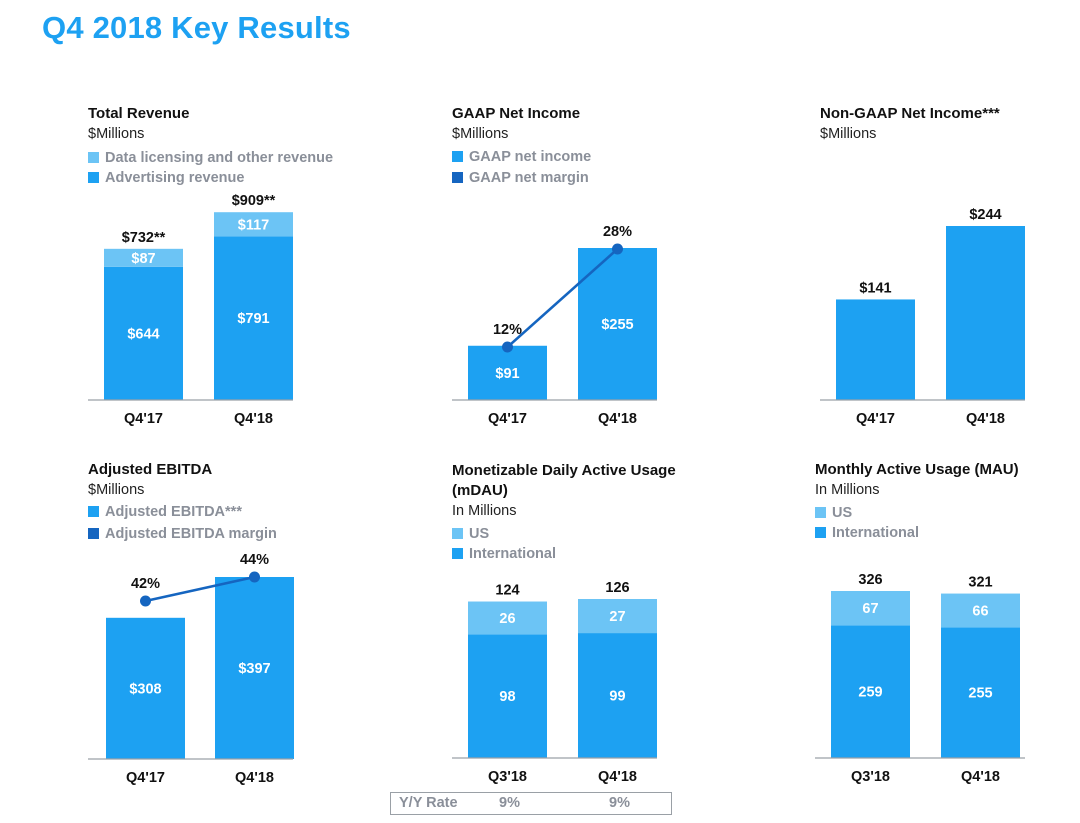 The width and height of the screenshot is (1080, 823). I want to click on yoy-rate-value-q4: 9%, so click(619, 803).